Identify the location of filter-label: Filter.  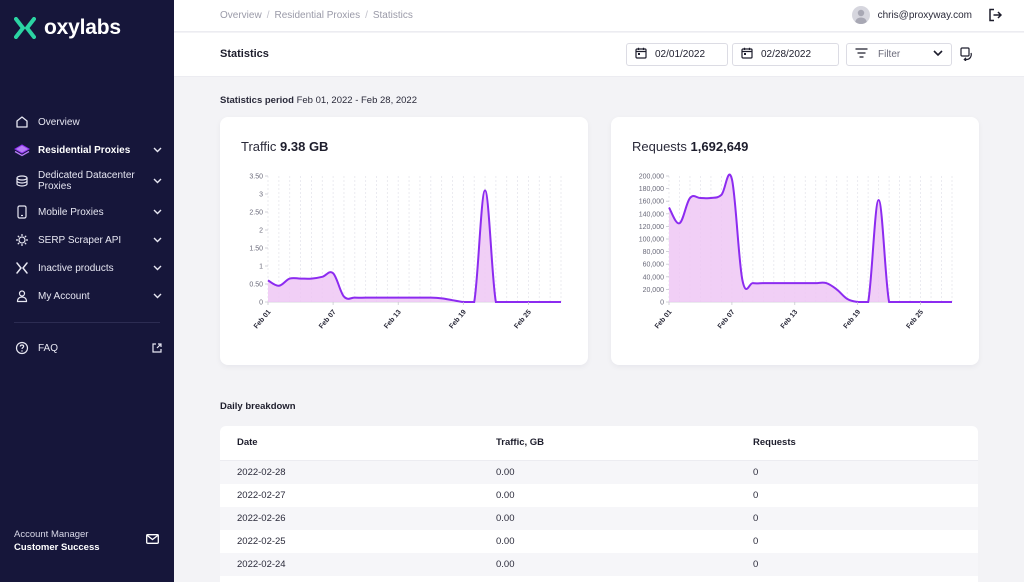
(889, 54).